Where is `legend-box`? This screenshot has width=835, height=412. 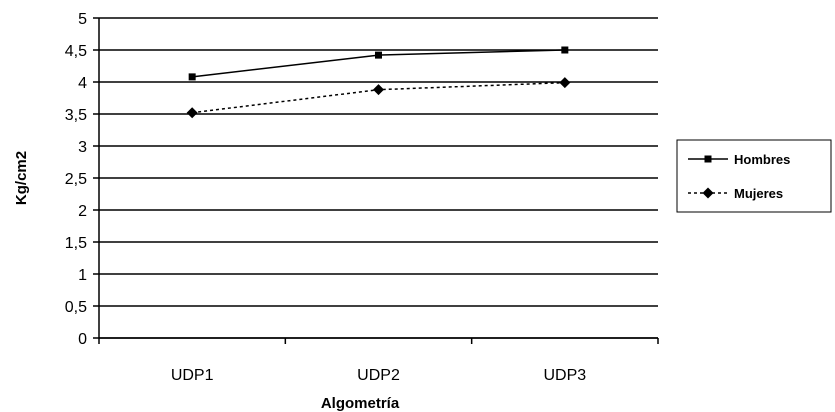
legend-box is located at coordinates (754, 176).